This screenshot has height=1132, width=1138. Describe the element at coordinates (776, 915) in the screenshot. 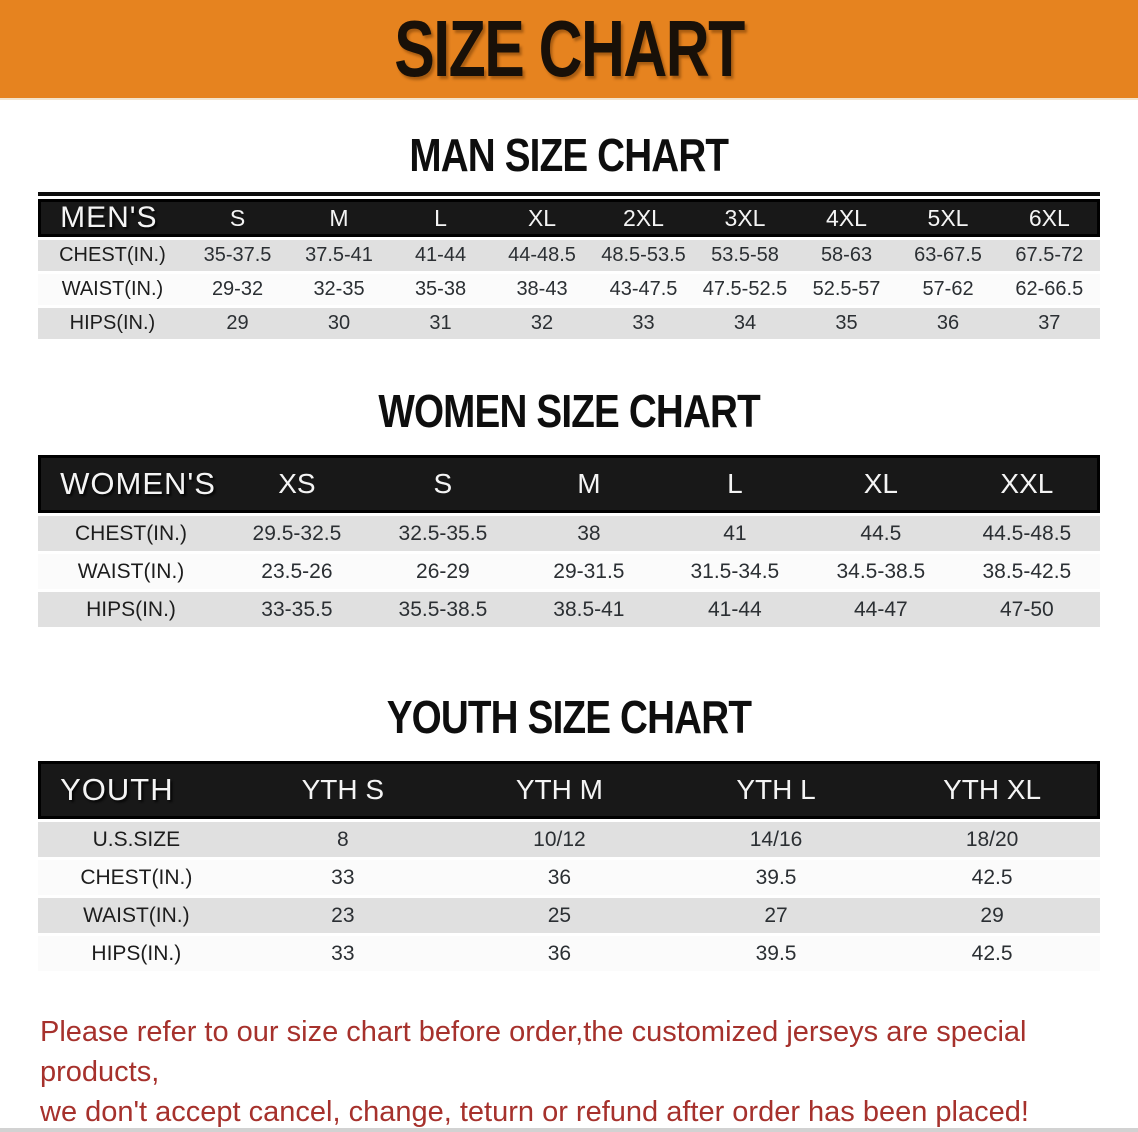

I see `cell: 27` at that location.